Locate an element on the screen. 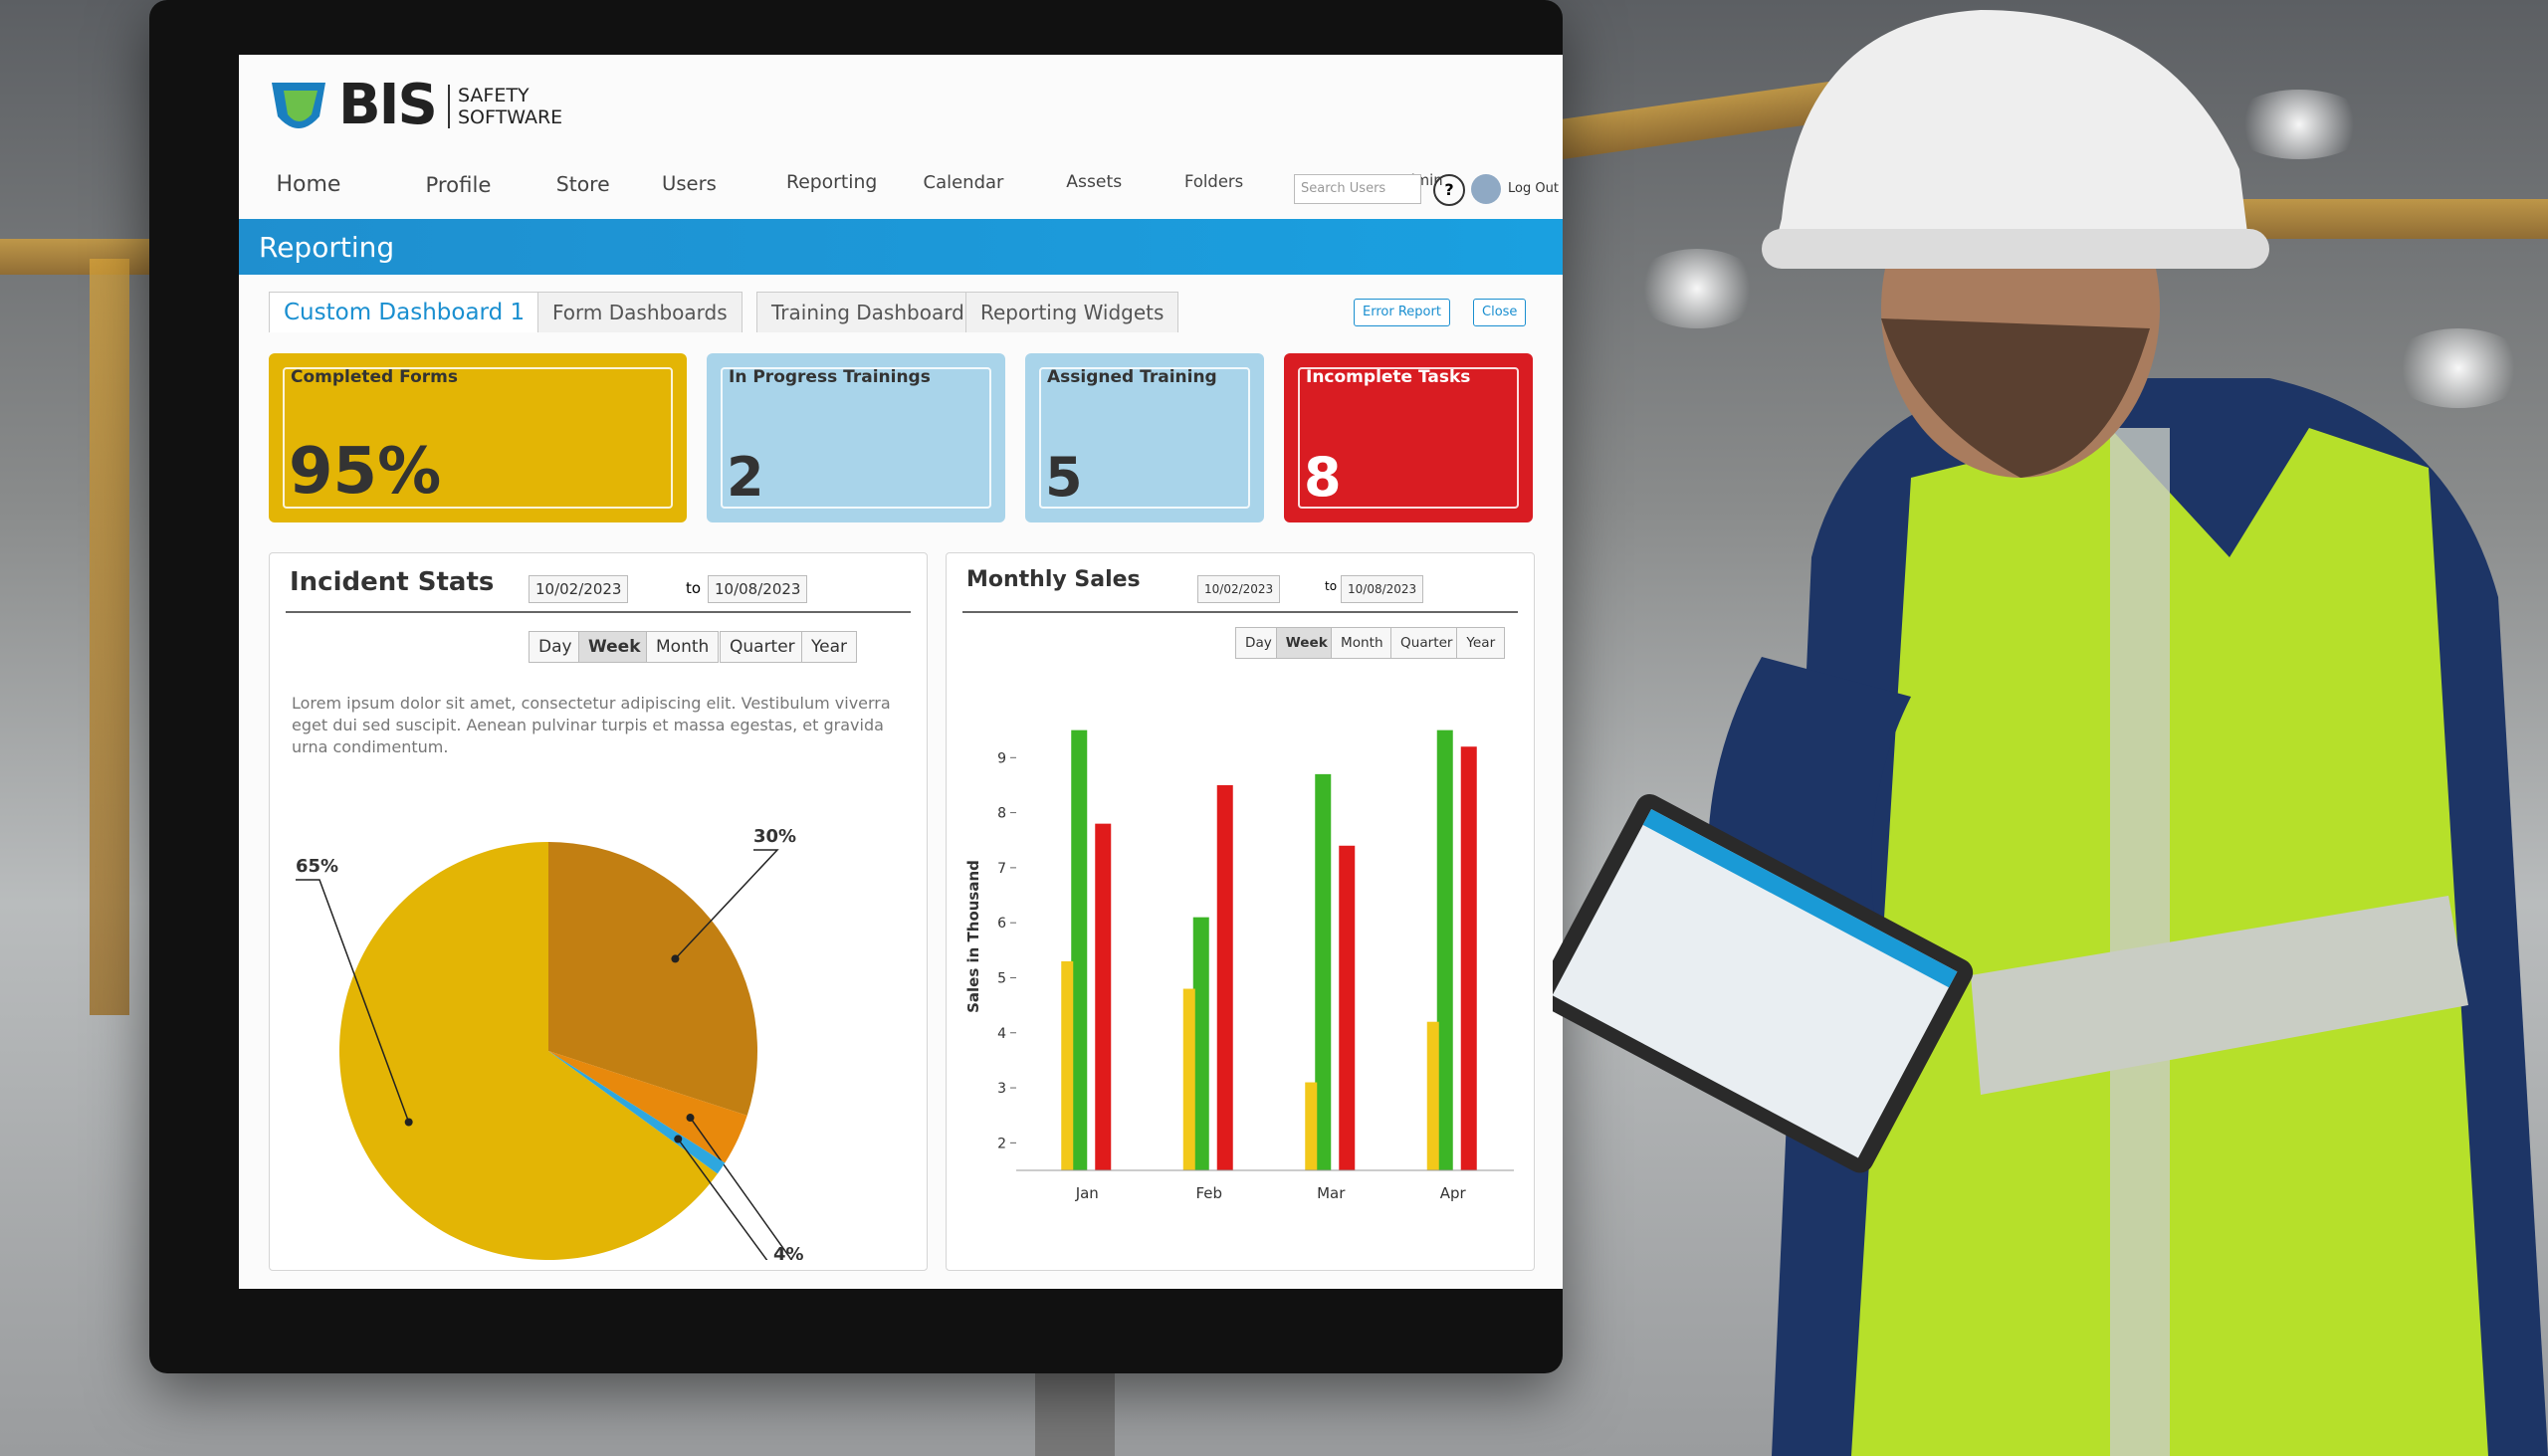 The height and width of the screenshot is (1456, 2548). tab: Training Dashboard is located at coordinates (867, 312).